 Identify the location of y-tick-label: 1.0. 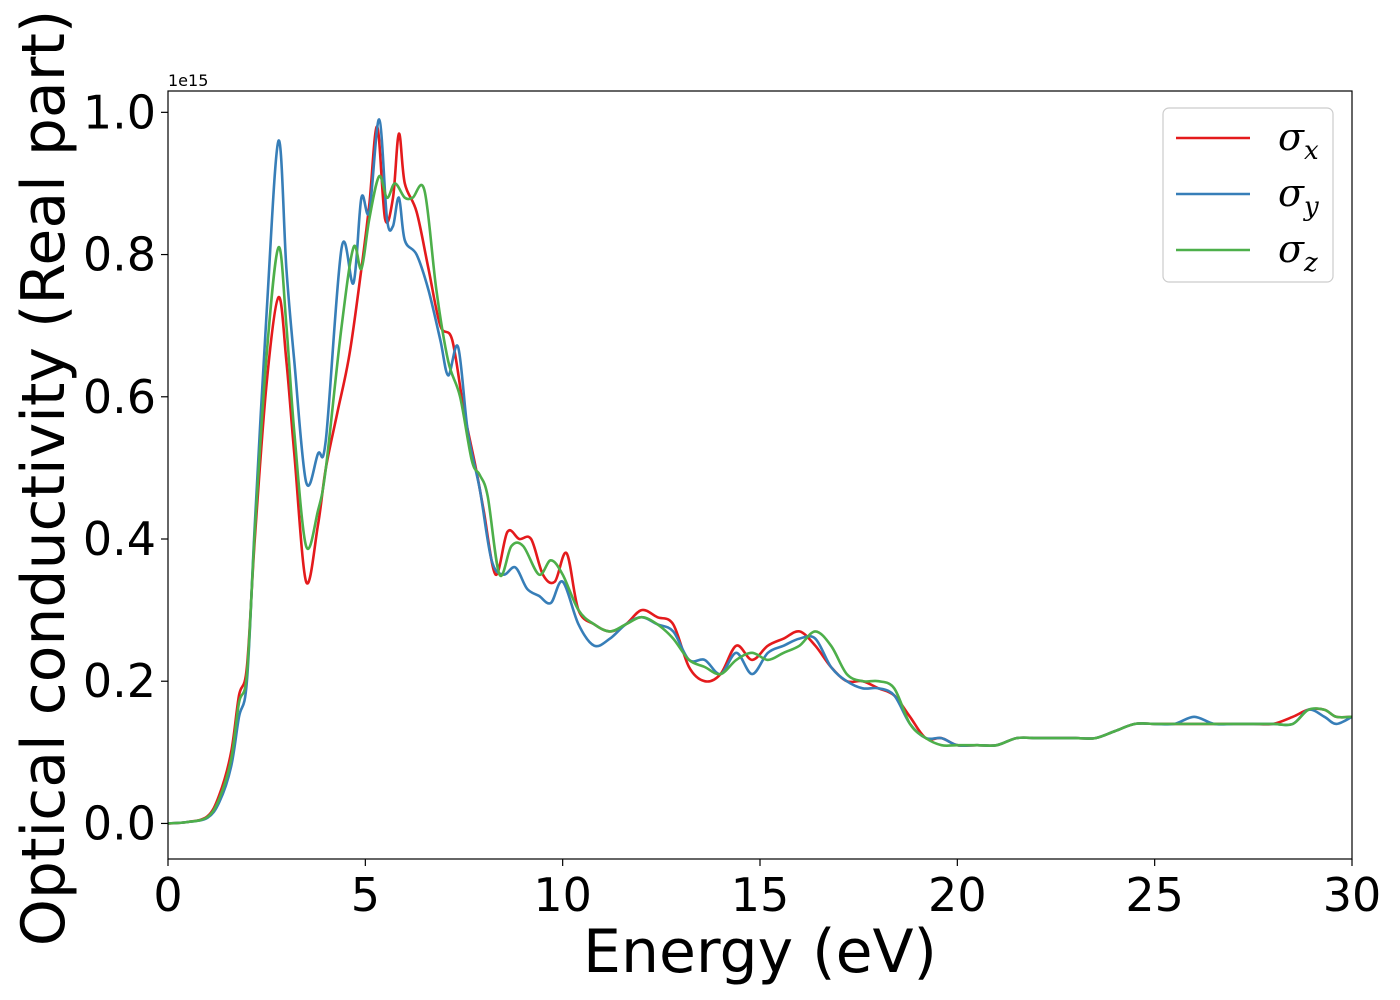
(119, 112).